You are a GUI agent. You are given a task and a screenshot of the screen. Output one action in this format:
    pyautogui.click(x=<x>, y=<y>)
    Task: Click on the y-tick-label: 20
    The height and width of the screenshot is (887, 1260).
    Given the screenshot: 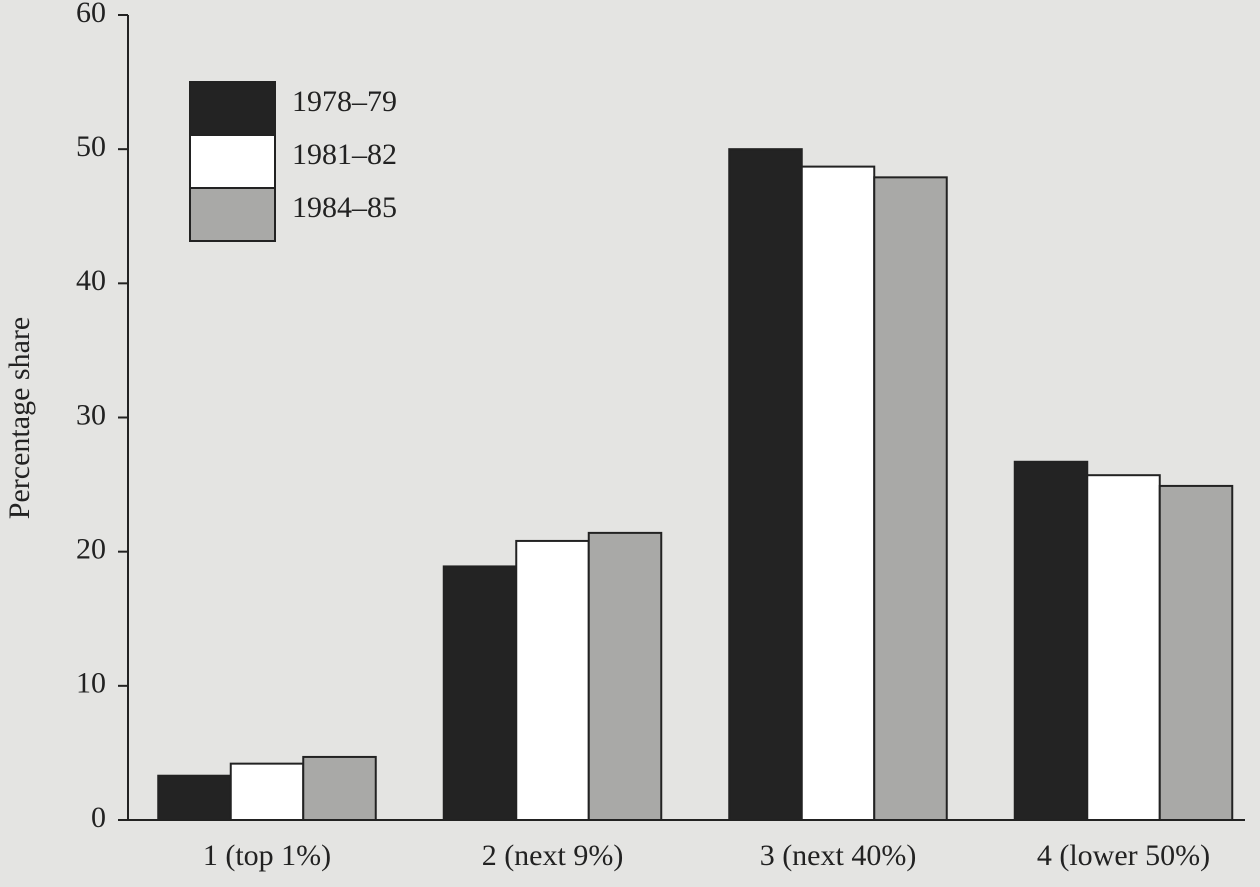 What is the action you would take?
    pyautogui.click(x=91, y=549)
    